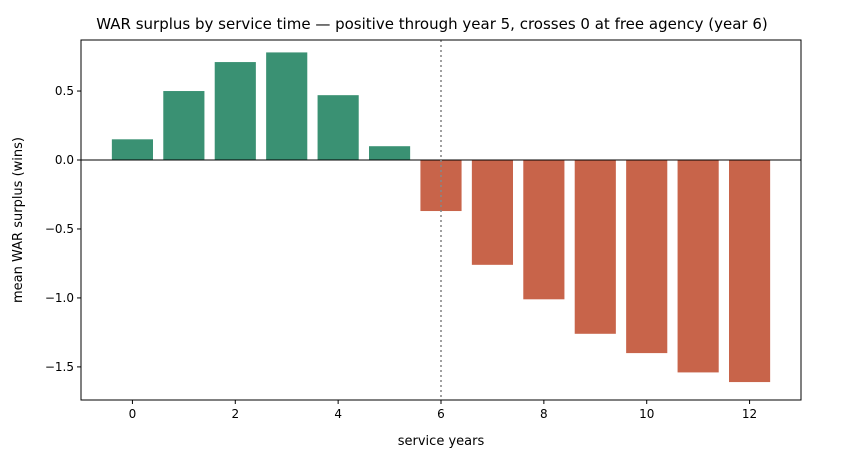 Image resolution: width=863 pixels, height=459 pixels. Describe the element at coordinates (59, 298) in the screenshot. I see `y-tick-label: −1.0` at that location.